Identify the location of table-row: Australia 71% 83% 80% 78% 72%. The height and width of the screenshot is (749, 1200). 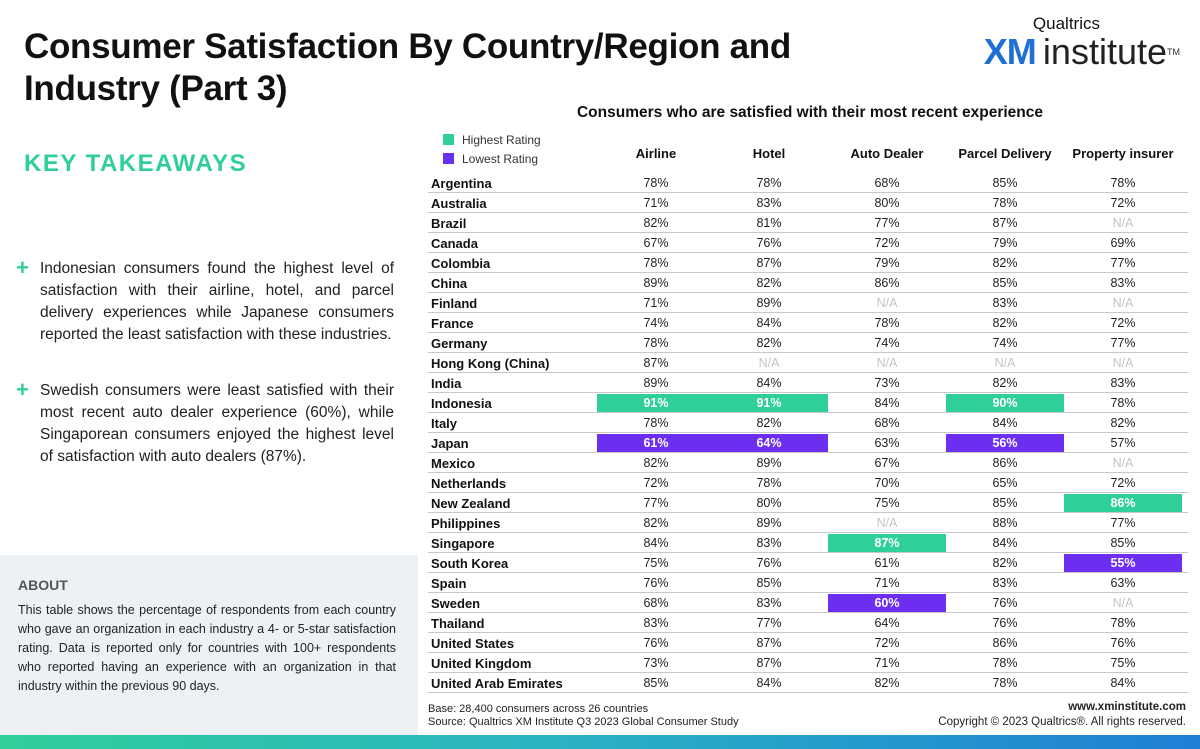
(808, 203).